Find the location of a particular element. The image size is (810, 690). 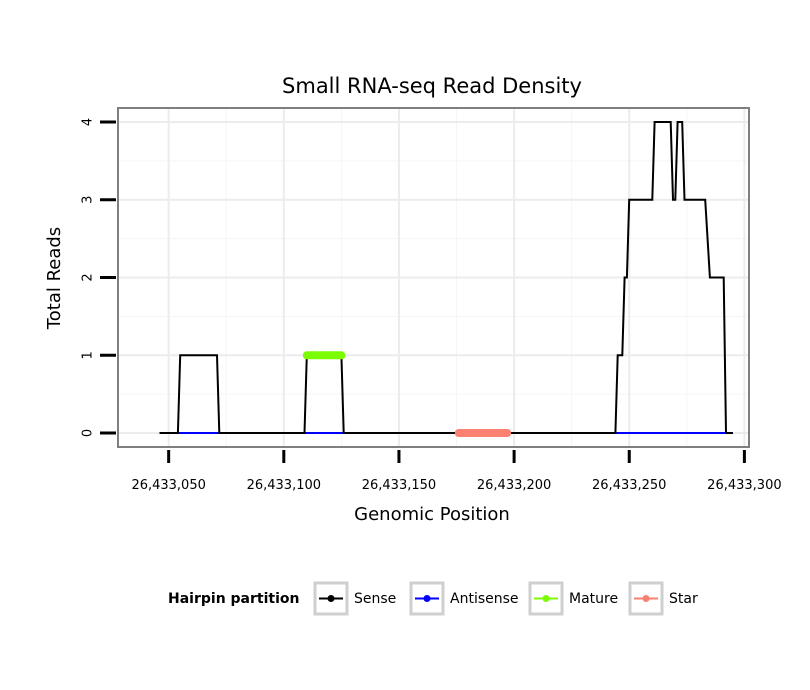

x-tick-label: 26,433,100 is located at coordinates (284, 485).